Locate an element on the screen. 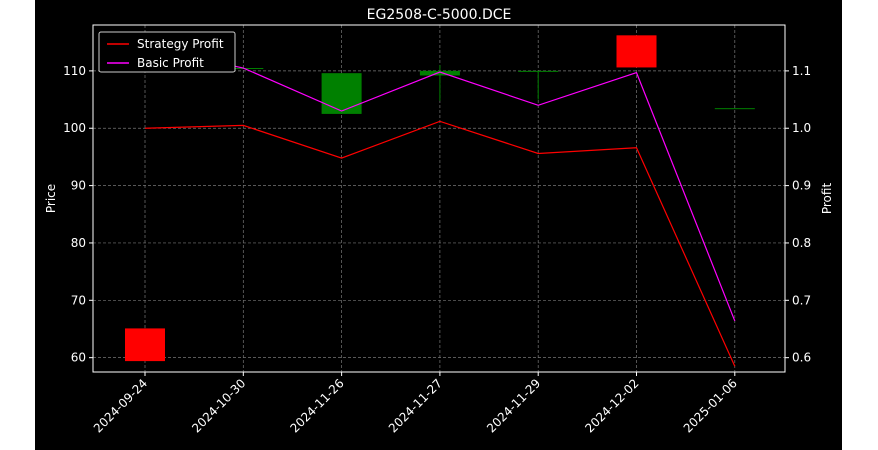 This screenshot has width=878, height=450. y-tick-label-right: 0.9 is located at coordinates (801, 186).